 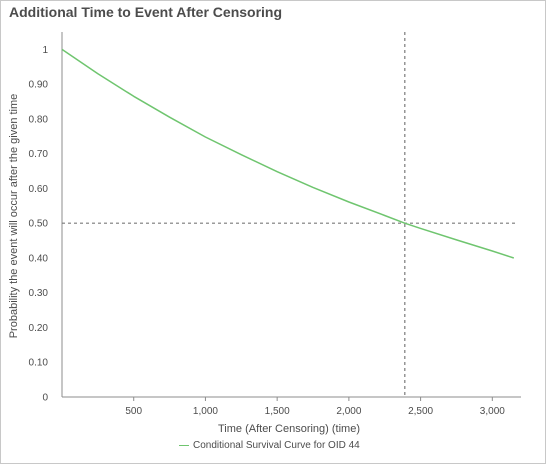 I want to click on y-tick-label: 0.60, so click(x=39, y=189).